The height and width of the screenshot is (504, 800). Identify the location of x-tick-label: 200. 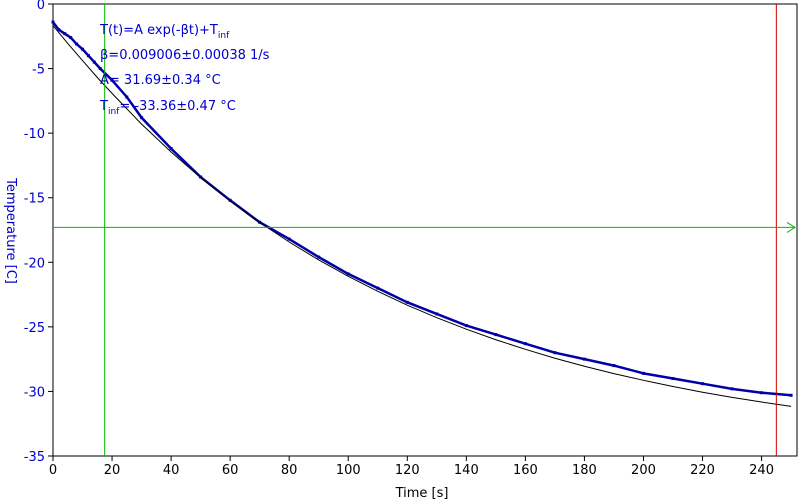
(643, 470).